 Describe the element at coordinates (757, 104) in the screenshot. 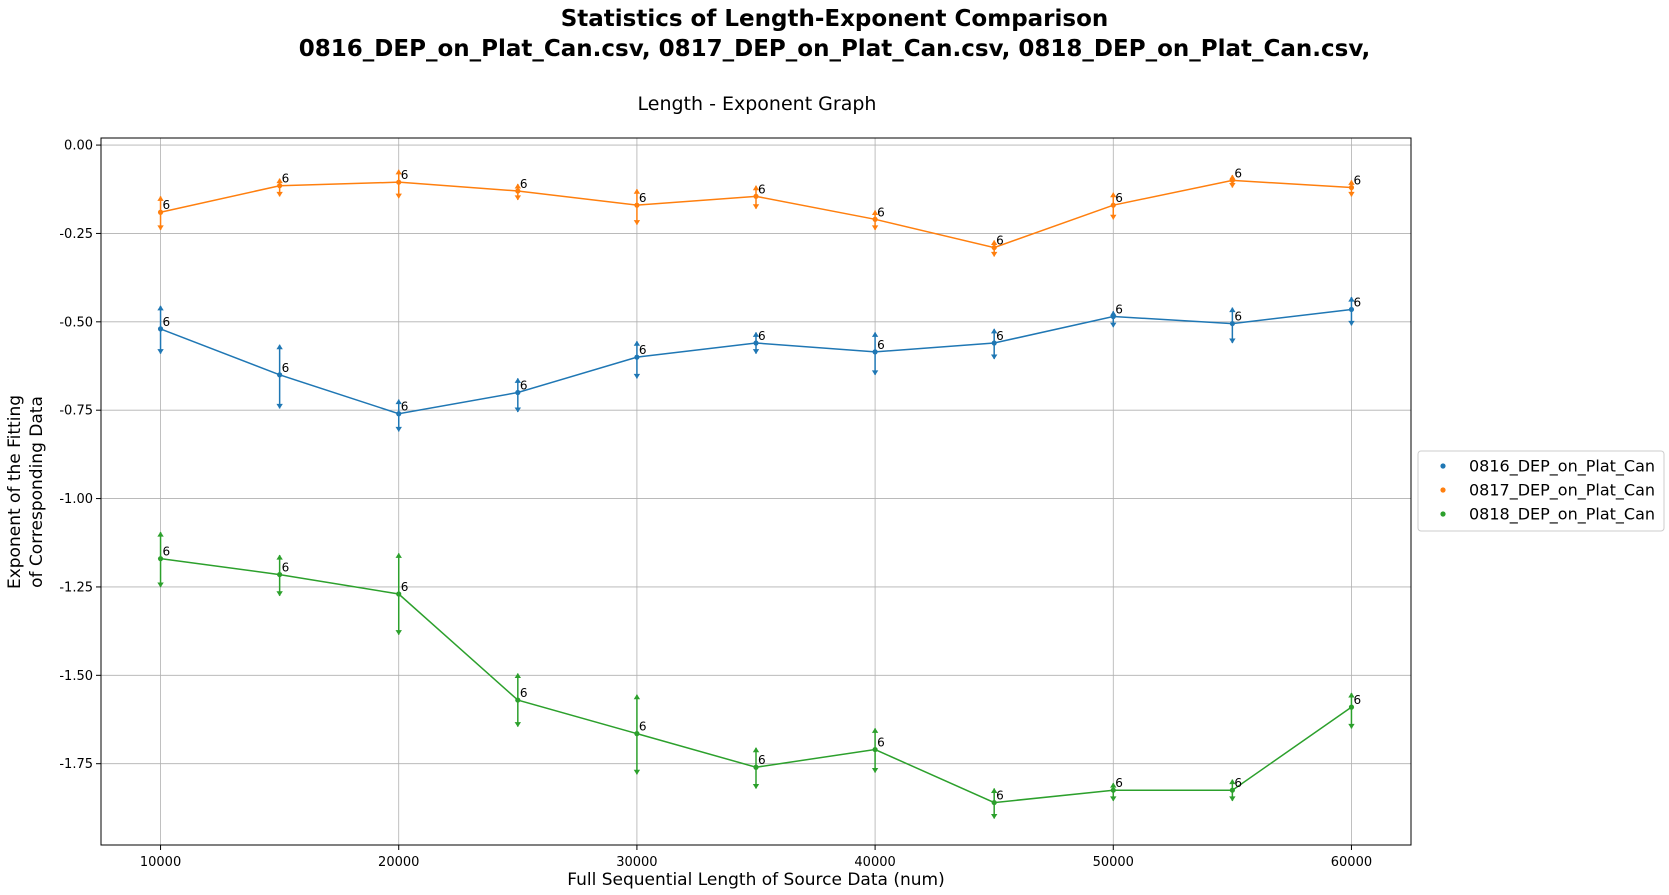

I see `chart-subtitle: Length - Exponent Graph` at that location.